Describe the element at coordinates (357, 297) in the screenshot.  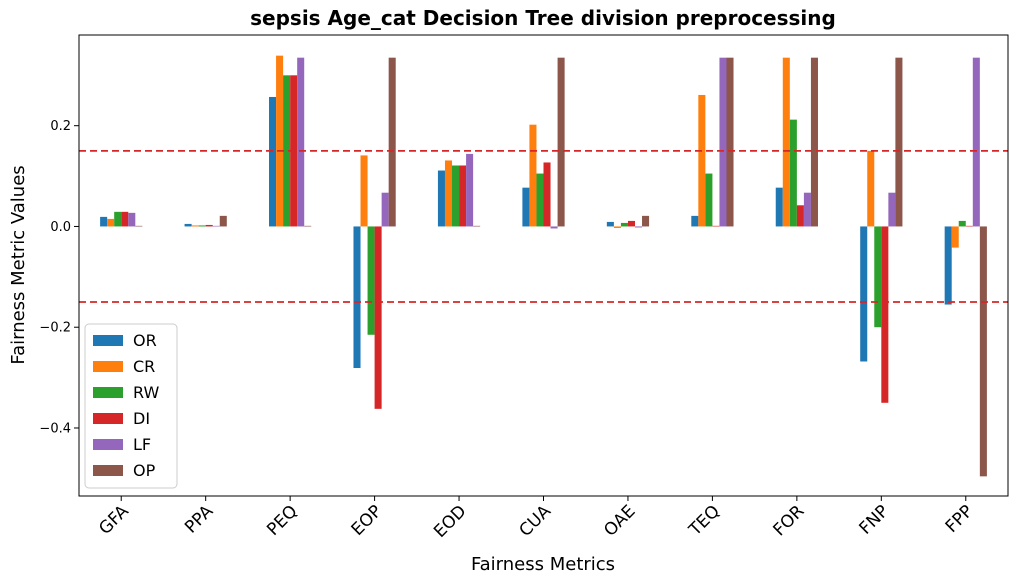
I see `bar-or-eop` at that location.